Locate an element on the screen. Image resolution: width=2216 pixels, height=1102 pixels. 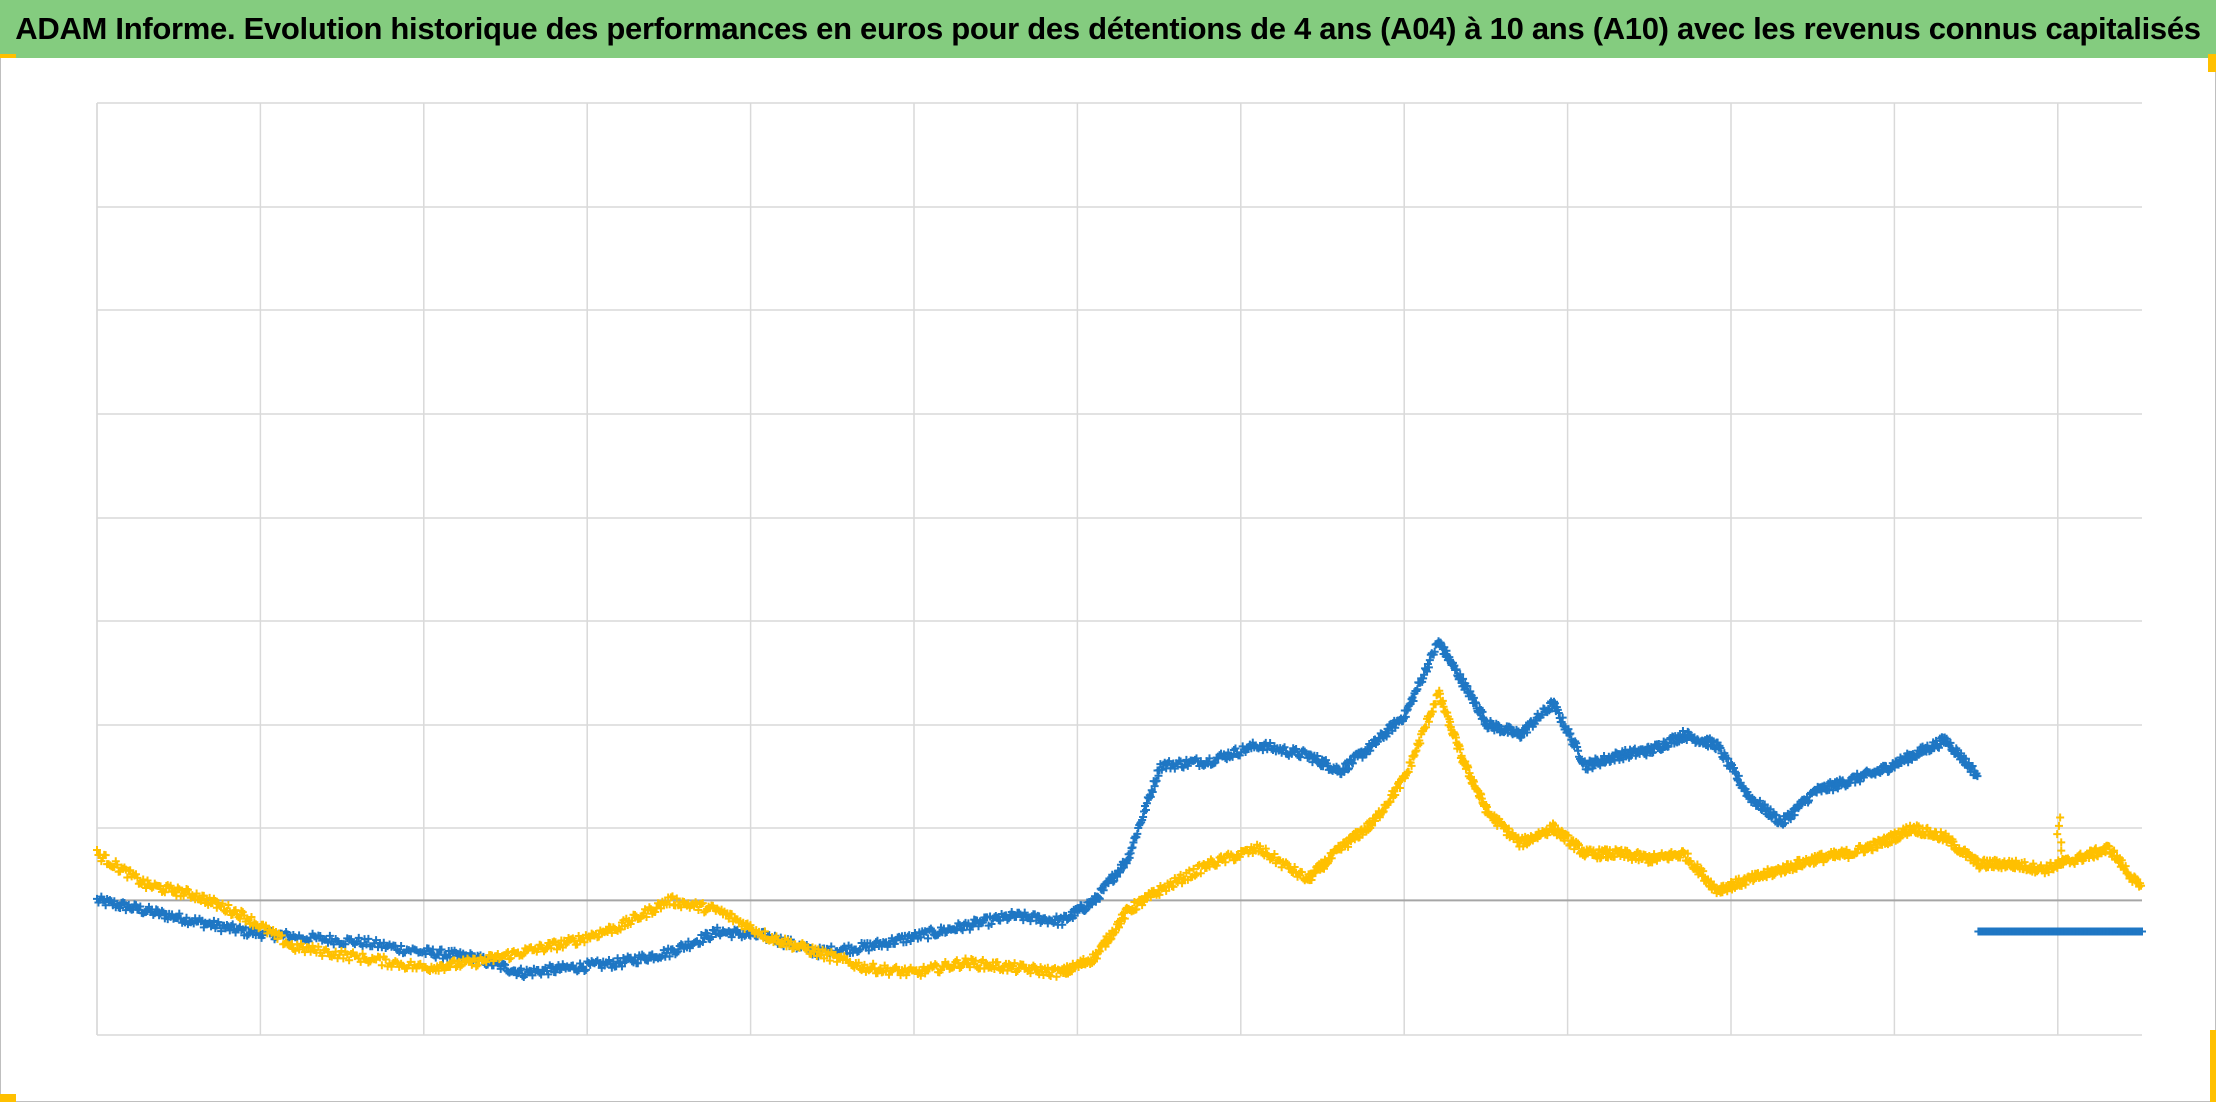
resize-handle-top-right is located at coordinates (2212, 63).